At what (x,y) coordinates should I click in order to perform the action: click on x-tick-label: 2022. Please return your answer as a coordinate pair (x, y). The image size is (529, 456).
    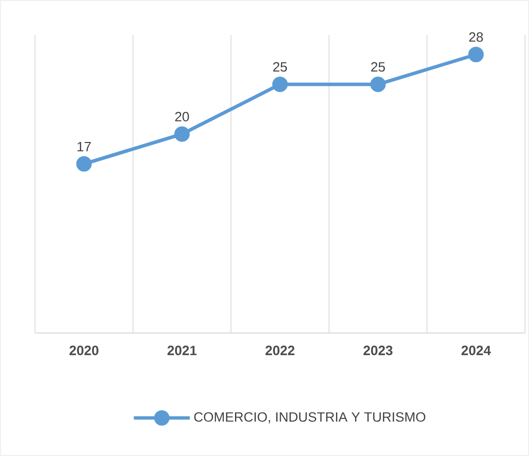
    Looking at the image, I should click on (280, 351).